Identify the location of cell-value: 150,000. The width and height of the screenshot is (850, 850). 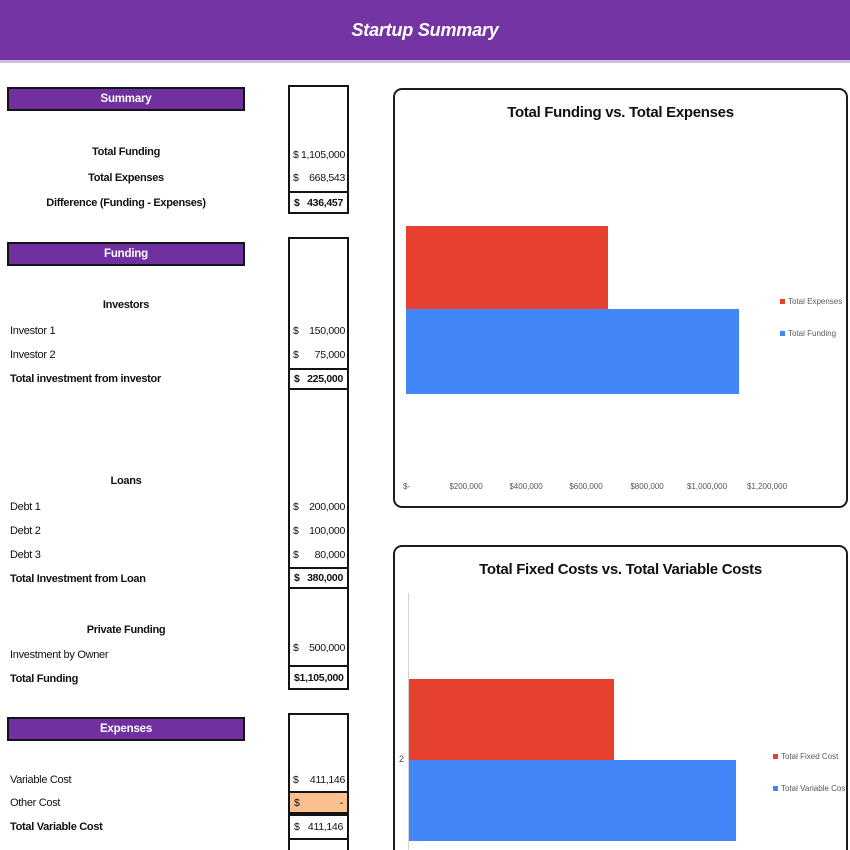
(327, 331).